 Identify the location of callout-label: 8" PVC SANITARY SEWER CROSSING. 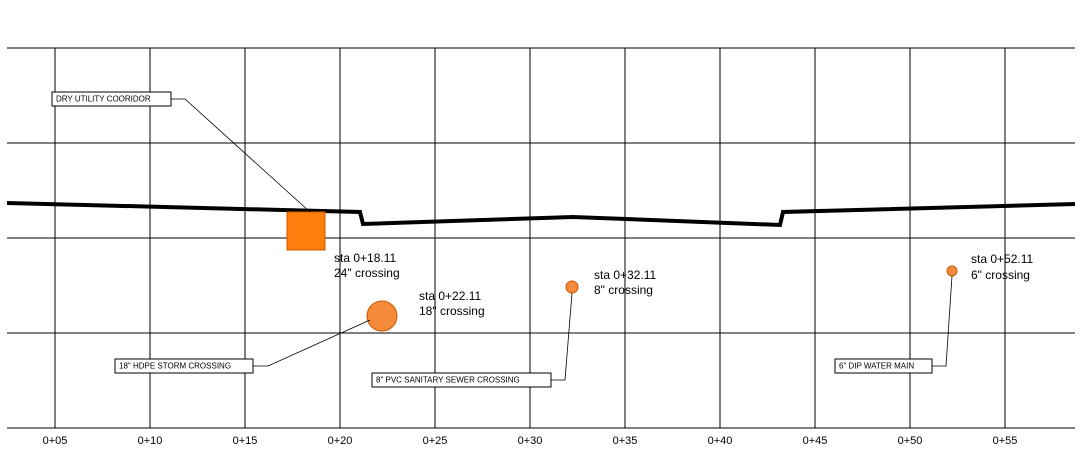
(448, 380).